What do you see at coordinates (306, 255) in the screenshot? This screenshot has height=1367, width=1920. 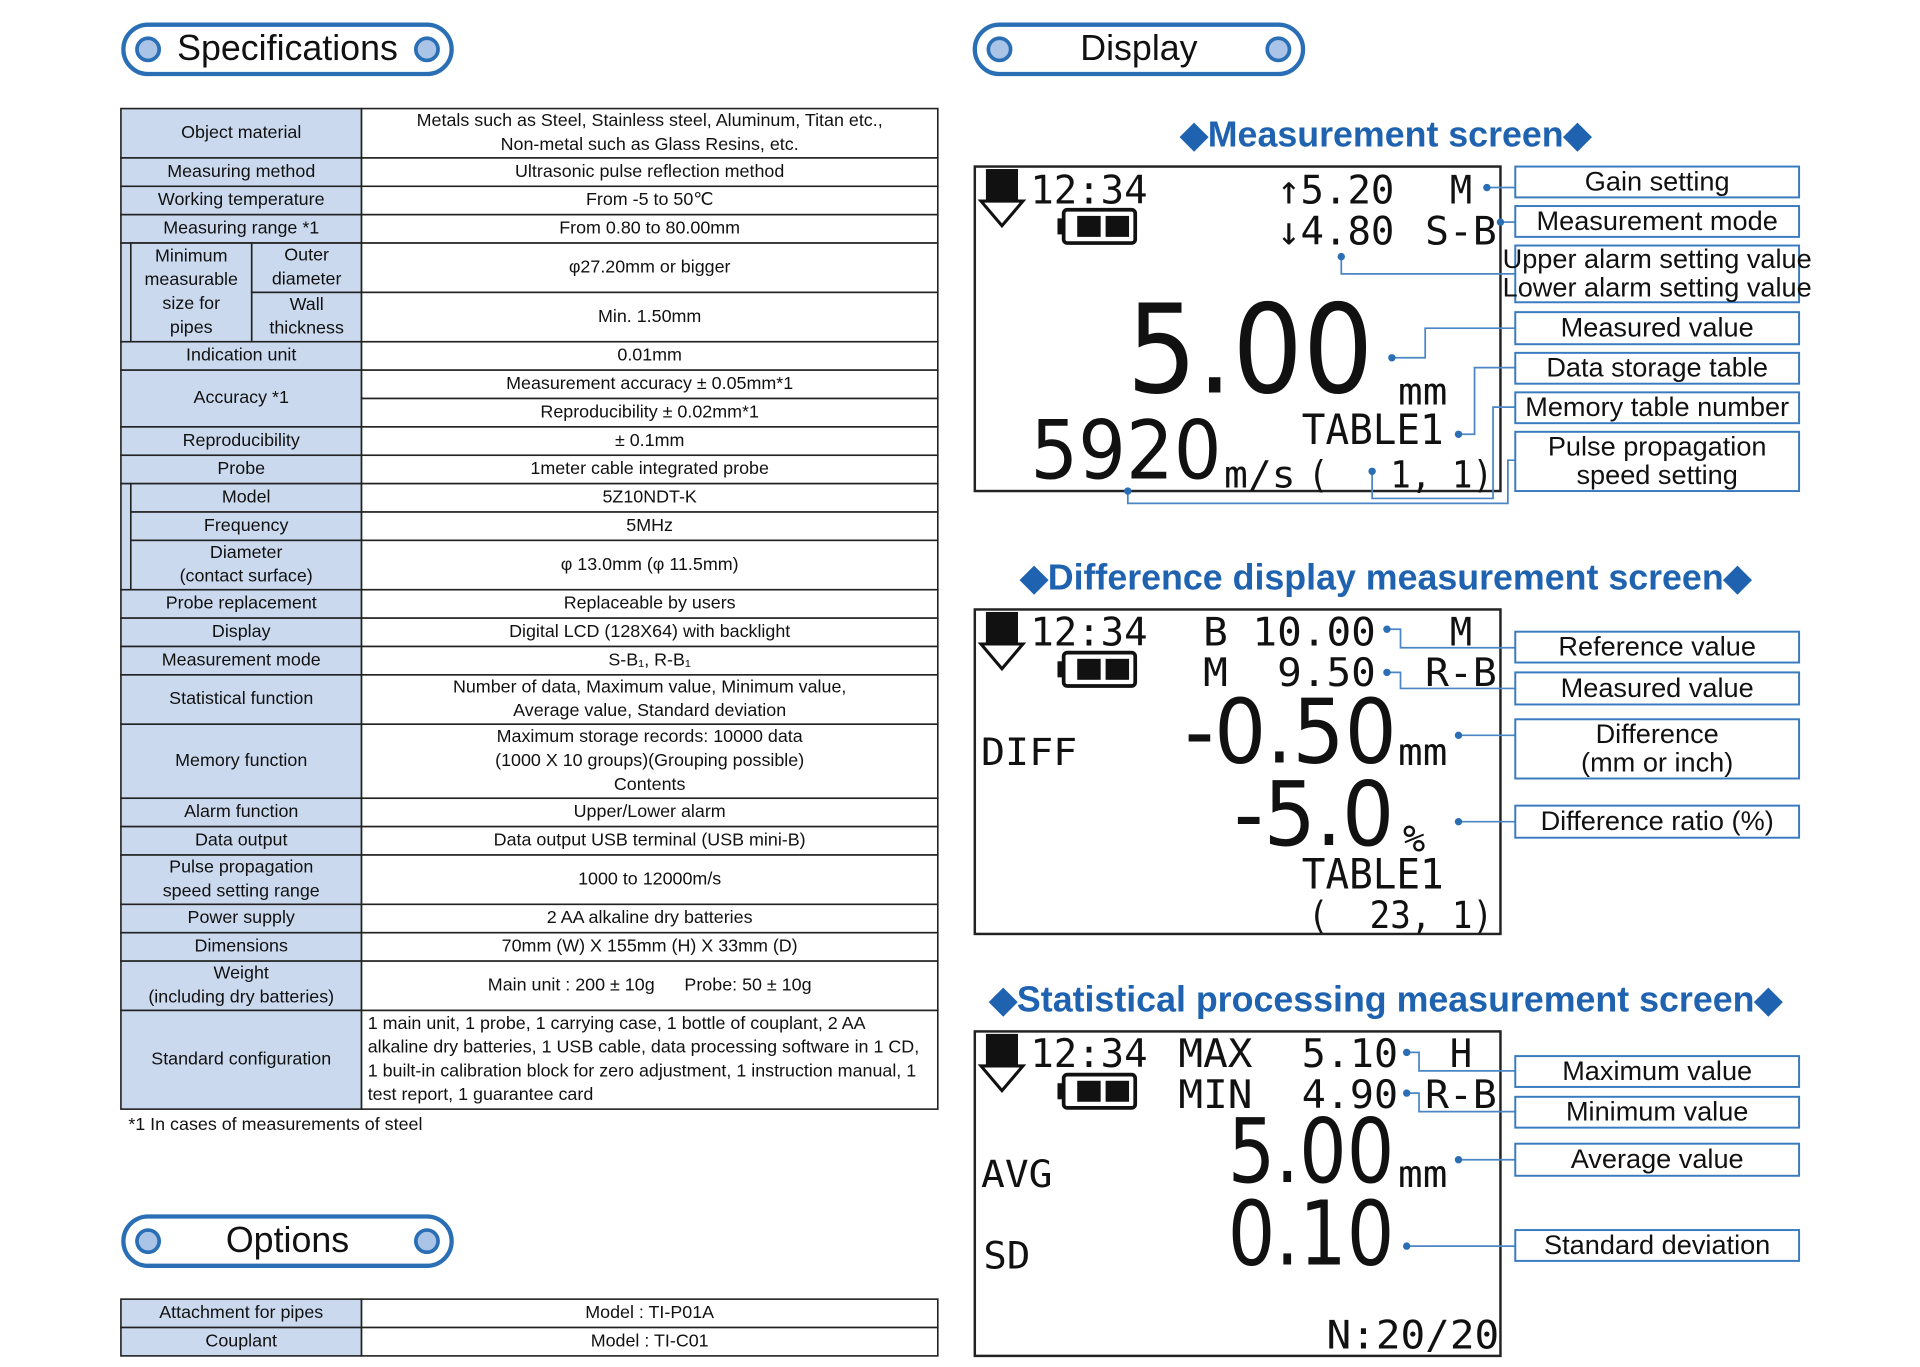 I see `cell-text: Outer` at bounding box center [306, 255].